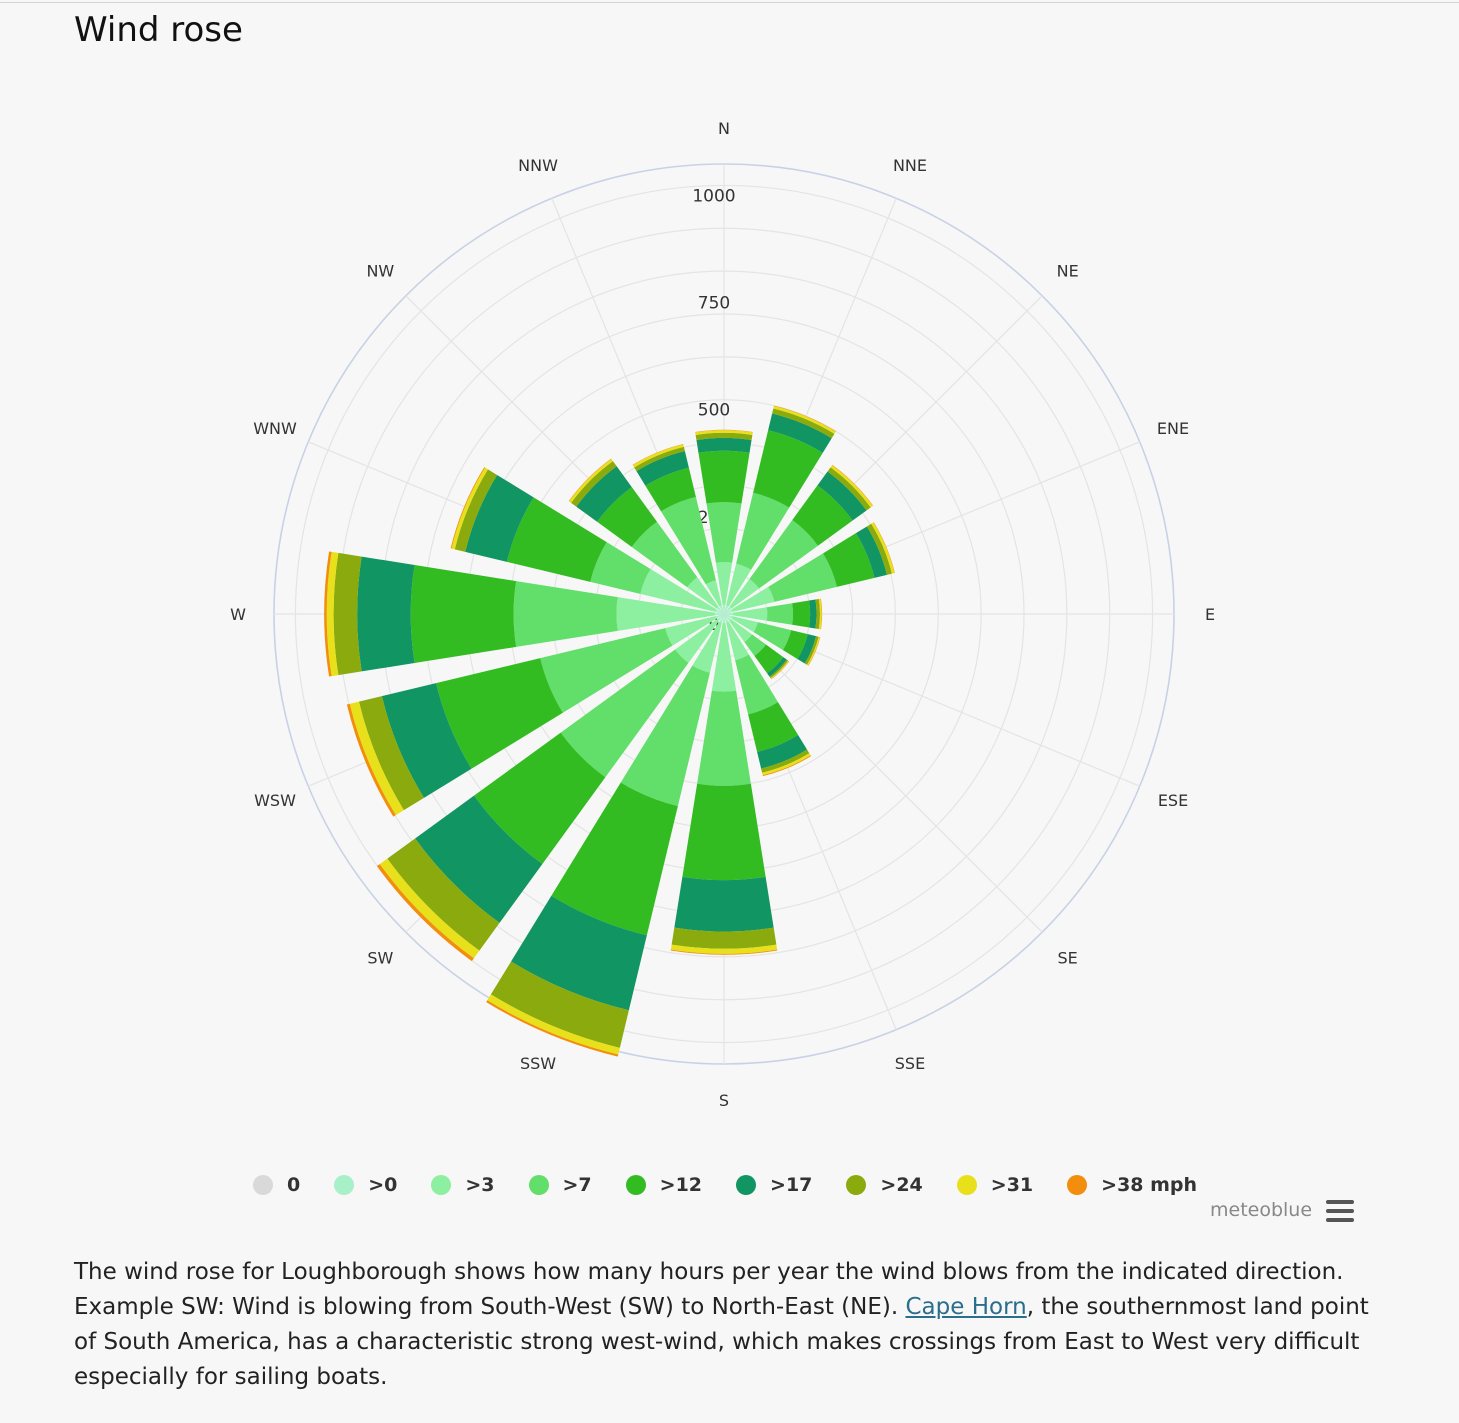  I want to click on legend-item: >31, so click(994, 1185).